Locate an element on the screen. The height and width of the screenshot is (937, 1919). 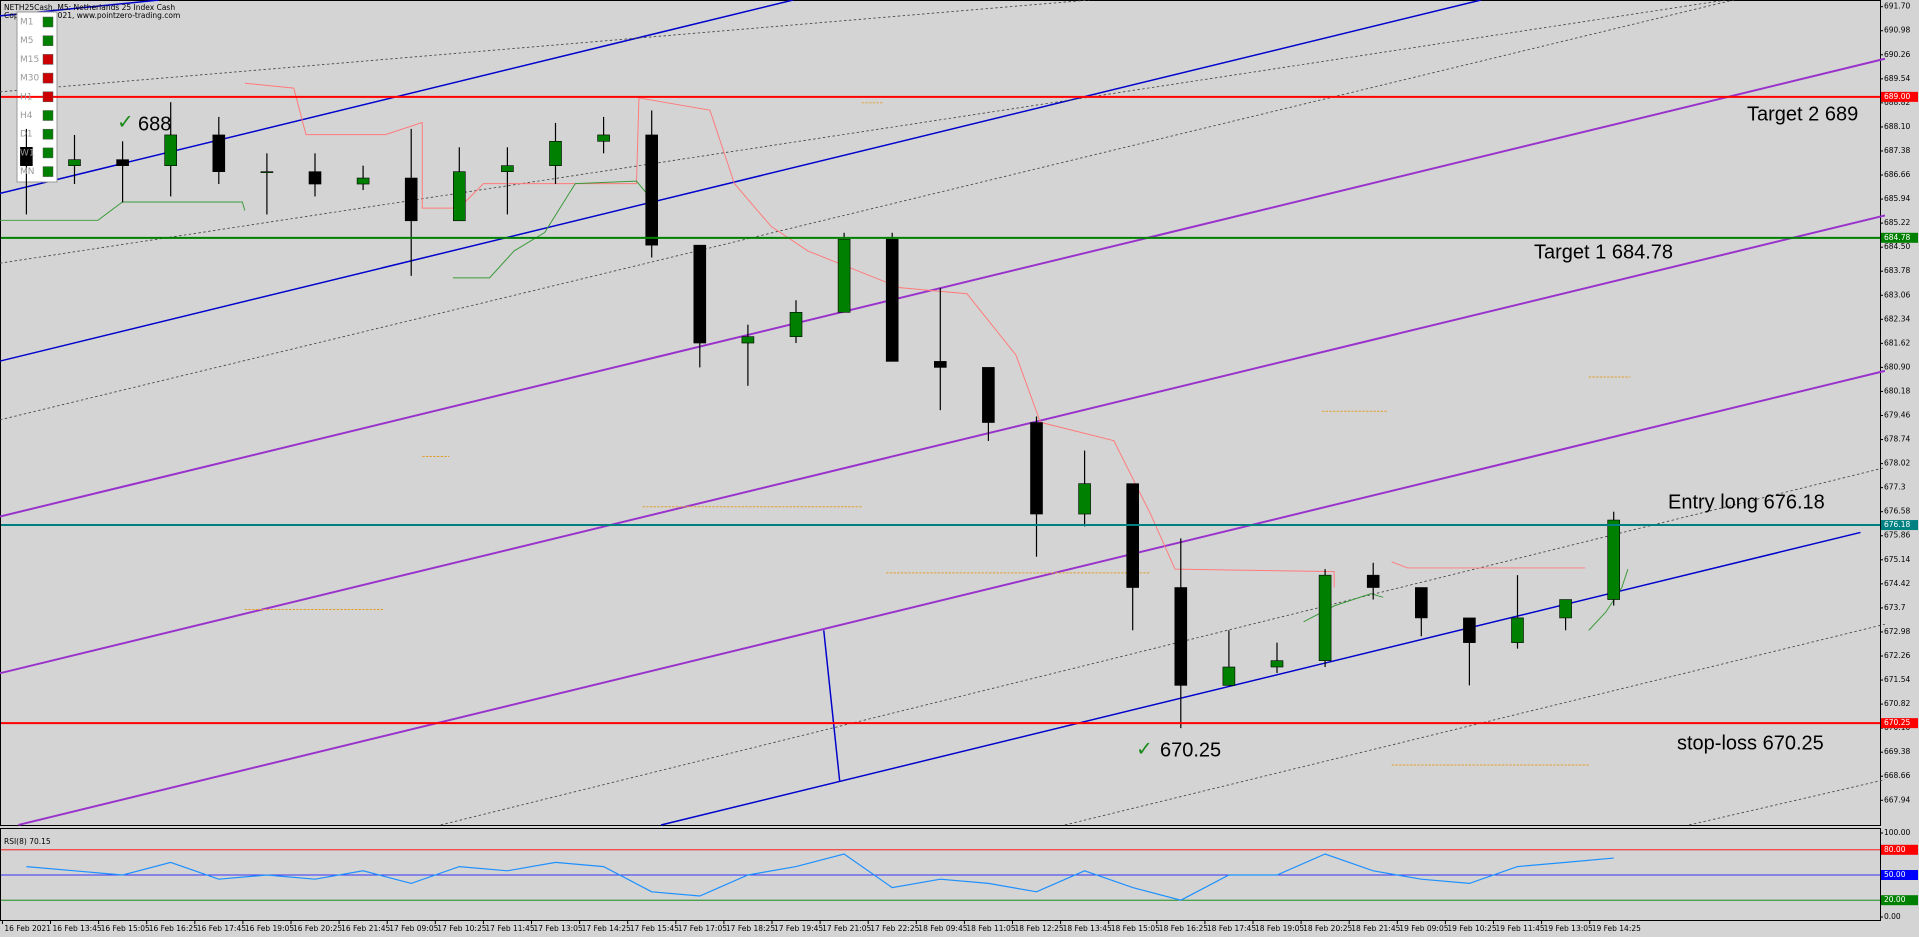
timeframe-label: M1 is located at coordinates (27, 23).